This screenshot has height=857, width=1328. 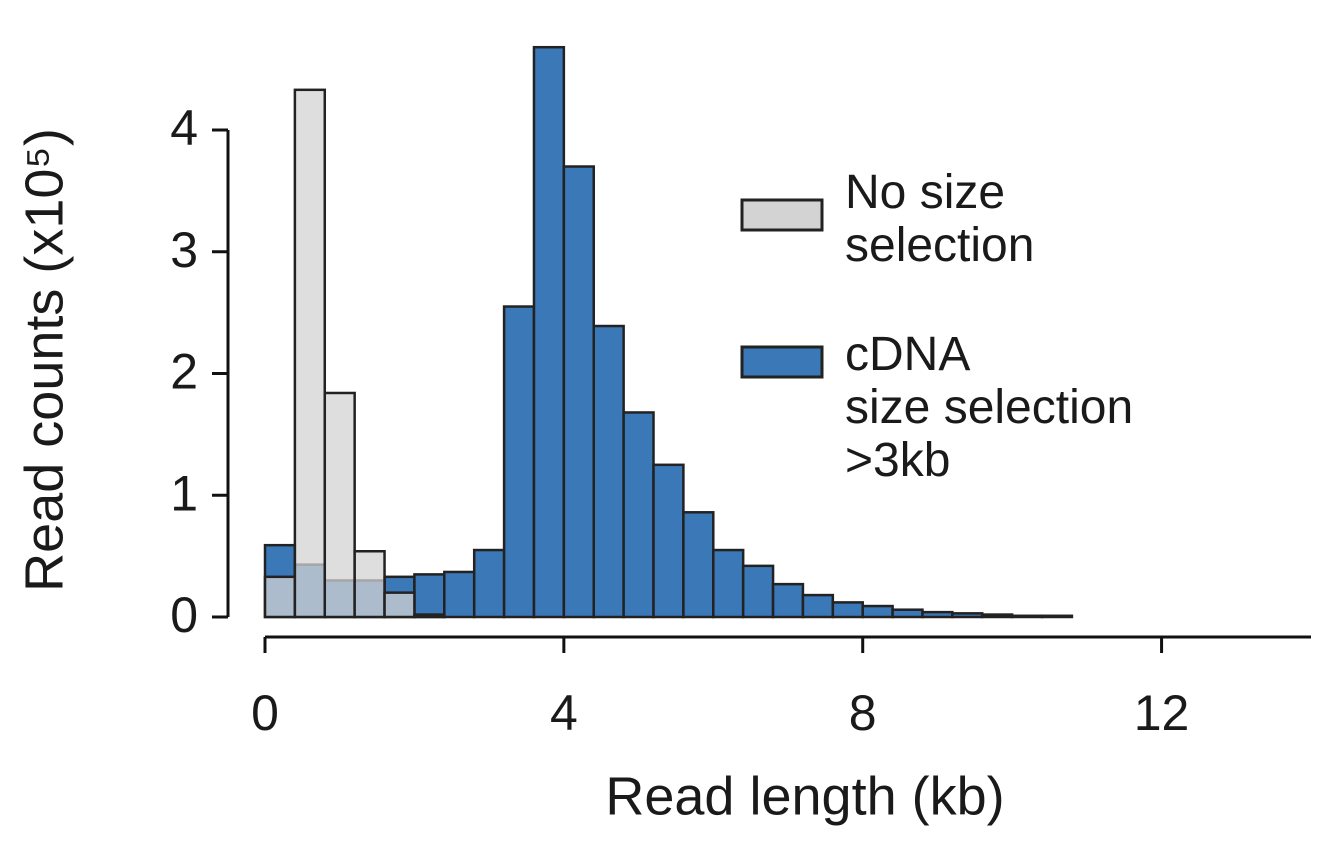 What do you see at coordinates (184, 250) in the screenshot?
I see `y-tick-label: 3` at bounding box center [184, 250].